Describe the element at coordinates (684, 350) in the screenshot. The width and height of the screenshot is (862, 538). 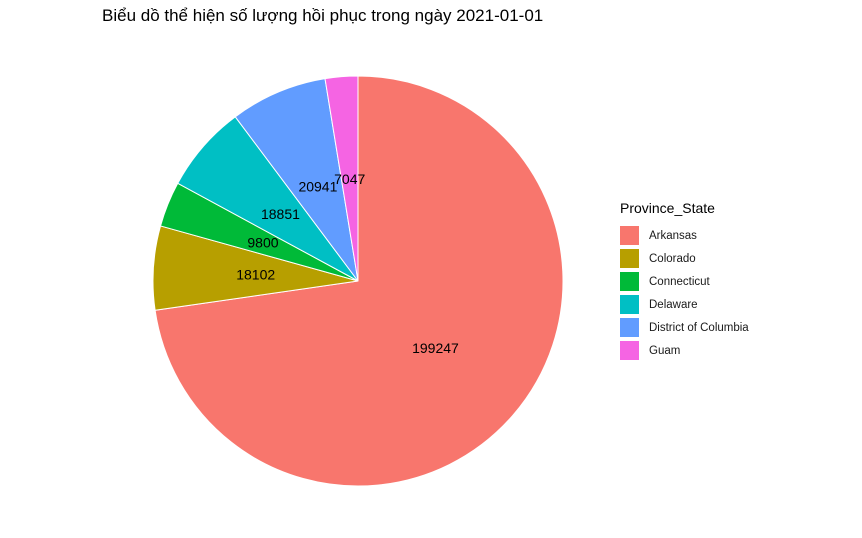
I see `legend-item-guam: Guam` at that location.